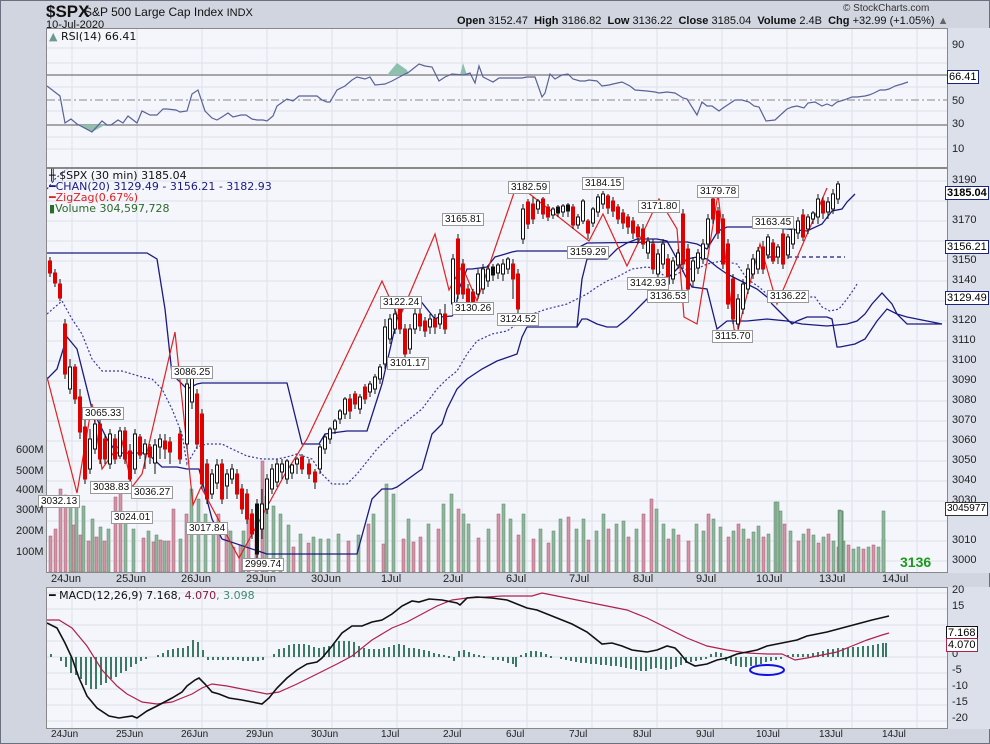 Image resolution: width=990 pixels, height=744 pixels. Describe the element at coordinates (962, 645) in the screenshot. I see `signal-value-tag: 4.070` at that location.